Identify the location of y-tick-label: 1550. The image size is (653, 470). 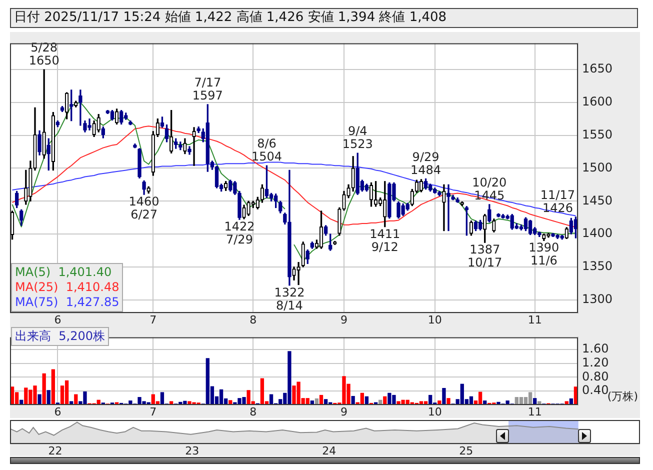
(597, 134).